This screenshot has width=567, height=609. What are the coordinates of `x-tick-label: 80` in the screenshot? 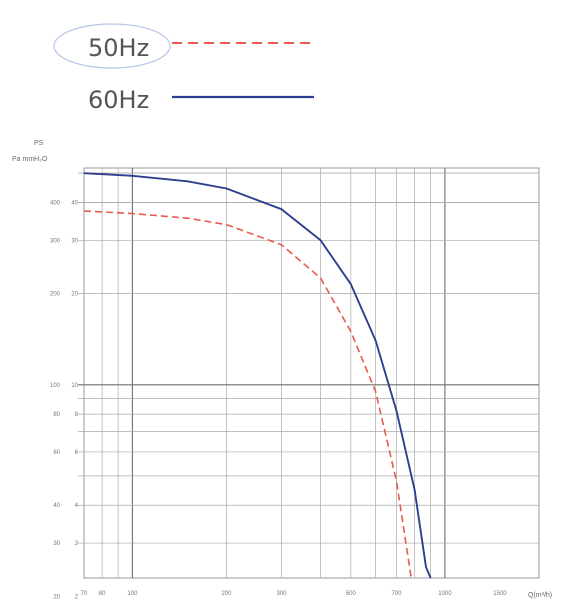 It's located at (102, 594).